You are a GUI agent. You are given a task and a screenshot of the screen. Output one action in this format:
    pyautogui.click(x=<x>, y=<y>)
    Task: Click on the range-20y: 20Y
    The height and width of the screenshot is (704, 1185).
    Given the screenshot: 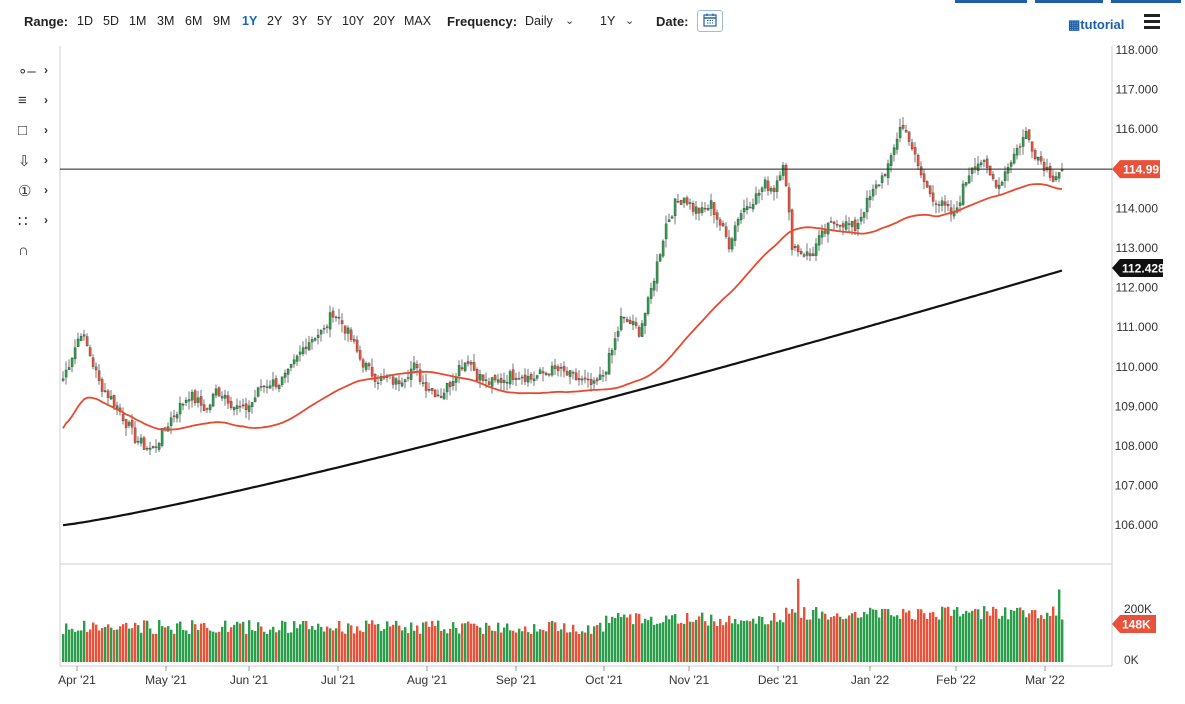 What is the action you would take?
    pyautogui.click(x=384, y=21)
    